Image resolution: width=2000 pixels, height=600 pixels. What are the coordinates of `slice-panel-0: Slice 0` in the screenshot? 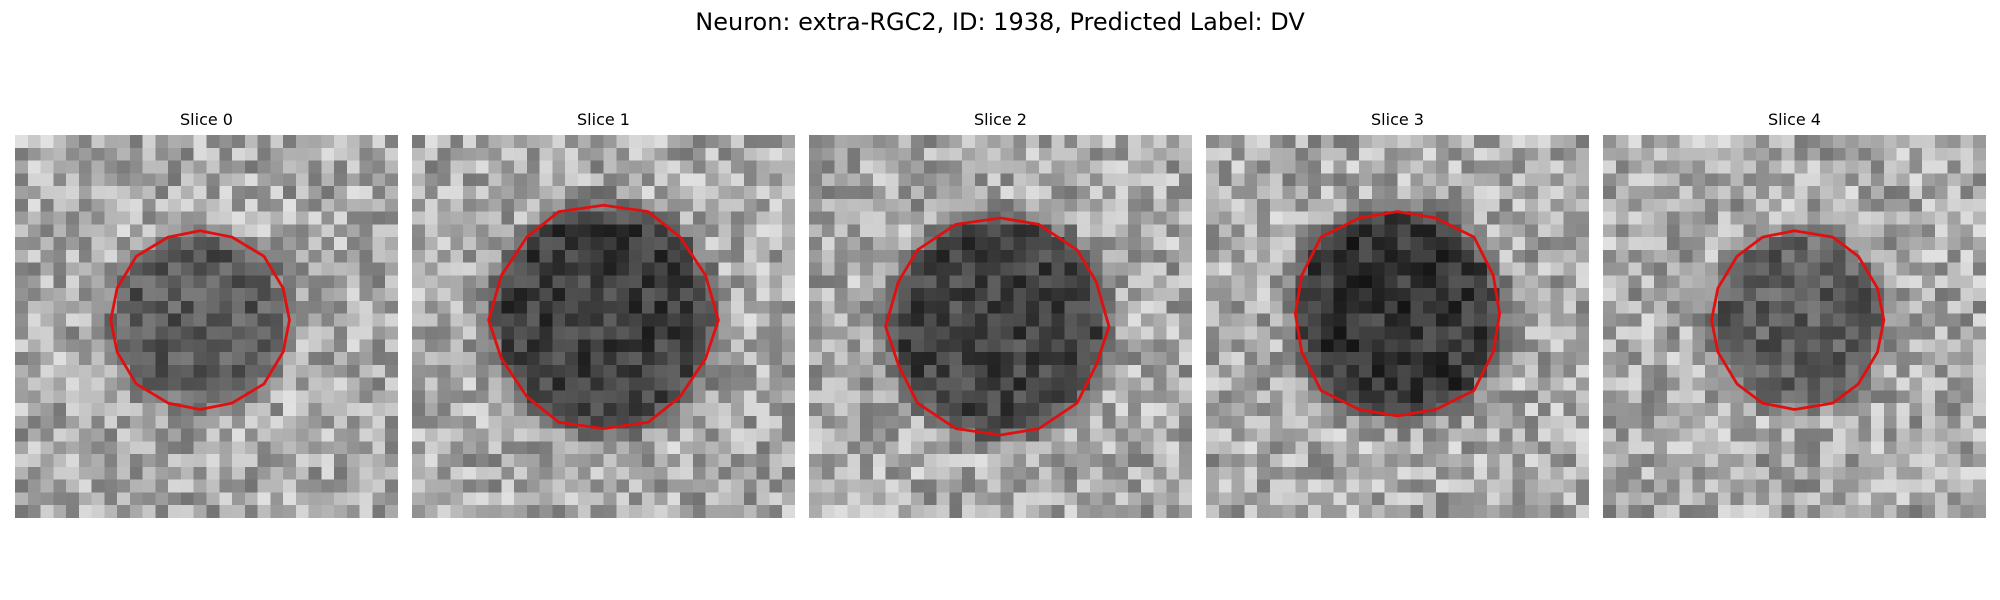 It's located at (206, 313).